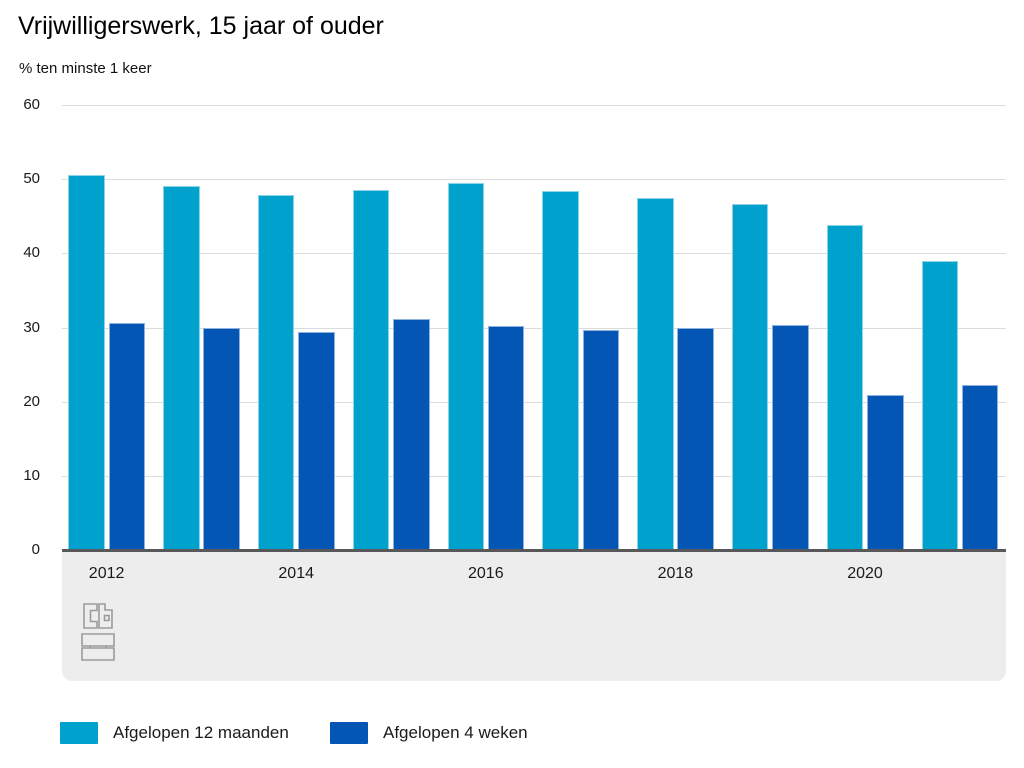 The height and width of the screenshot is (768, 1024). What do you see at coordinates (790, 437) in the screenshot?
I see `bar-afgelopen-4-weken-2019` at bounding box center [790, 437].